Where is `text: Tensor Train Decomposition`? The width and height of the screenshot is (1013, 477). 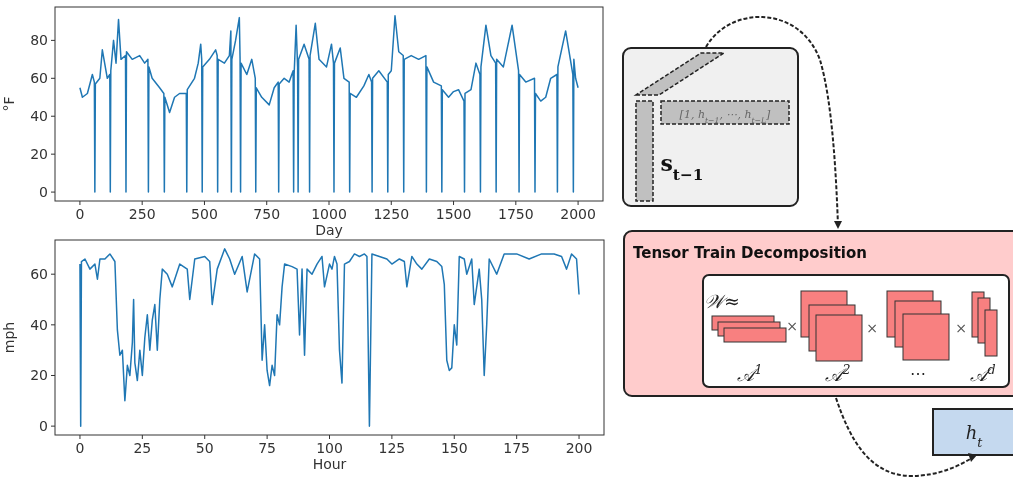
text: Tensor Train Decomposition is located at coordinates (750, 253).